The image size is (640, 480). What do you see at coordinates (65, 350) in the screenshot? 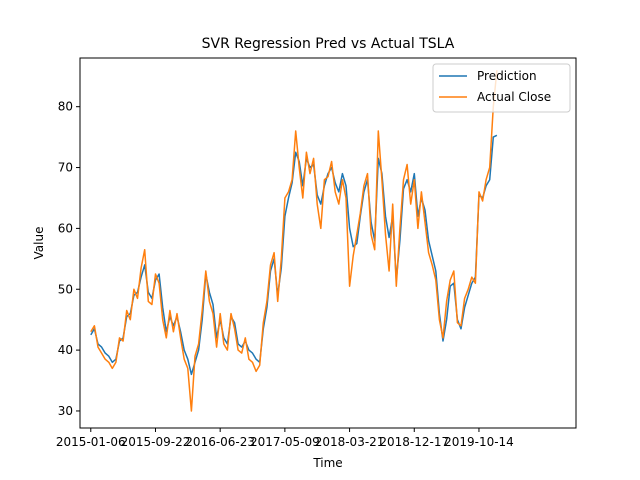
I see `y-tick-label: 40` at bounding box center [65, 350].